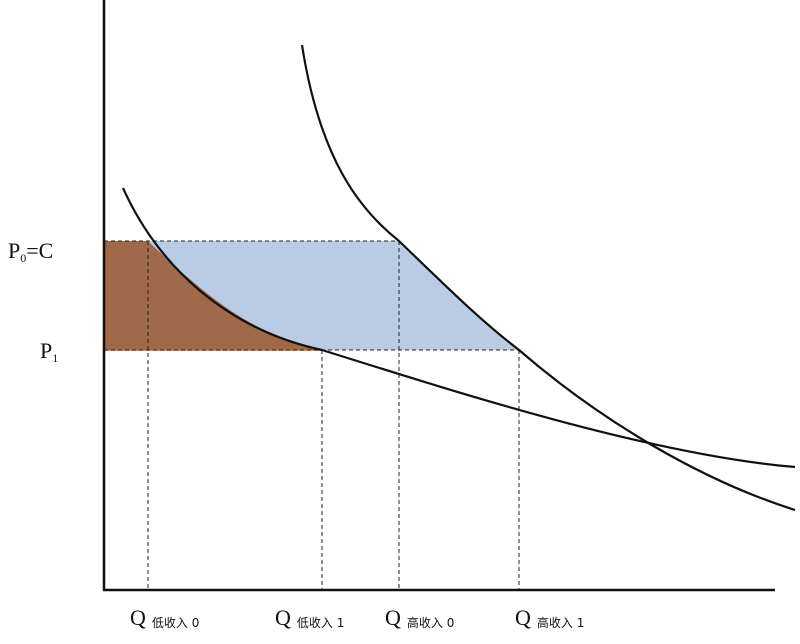 The image size is (800, 644). I want to click on q-label: Q 低收入 1, so click(309, 617).